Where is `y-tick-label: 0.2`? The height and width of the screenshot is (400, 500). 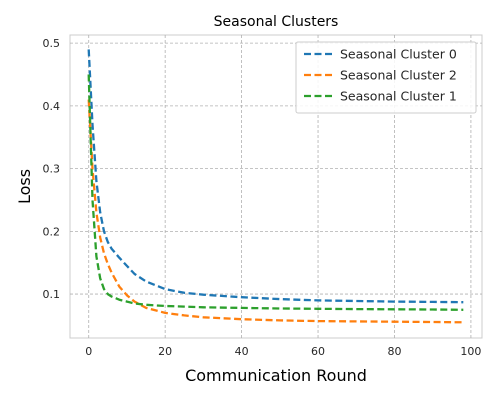
y-tick-label: 0.2 is located at coordinates (52, 231).